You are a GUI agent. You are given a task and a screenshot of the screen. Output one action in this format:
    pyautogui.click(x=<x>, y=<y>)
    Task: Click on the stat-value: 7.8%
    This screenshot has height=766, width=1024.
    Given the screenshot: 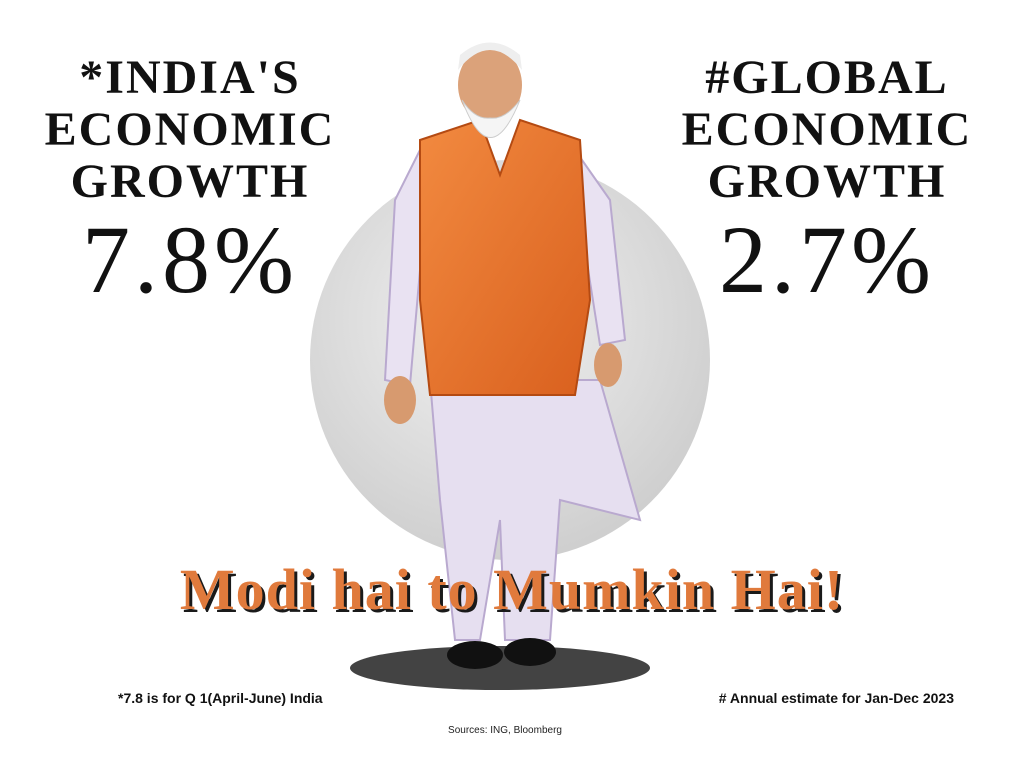 What is the action you would take?
    pyautogui.click(x=190, y=259)
    